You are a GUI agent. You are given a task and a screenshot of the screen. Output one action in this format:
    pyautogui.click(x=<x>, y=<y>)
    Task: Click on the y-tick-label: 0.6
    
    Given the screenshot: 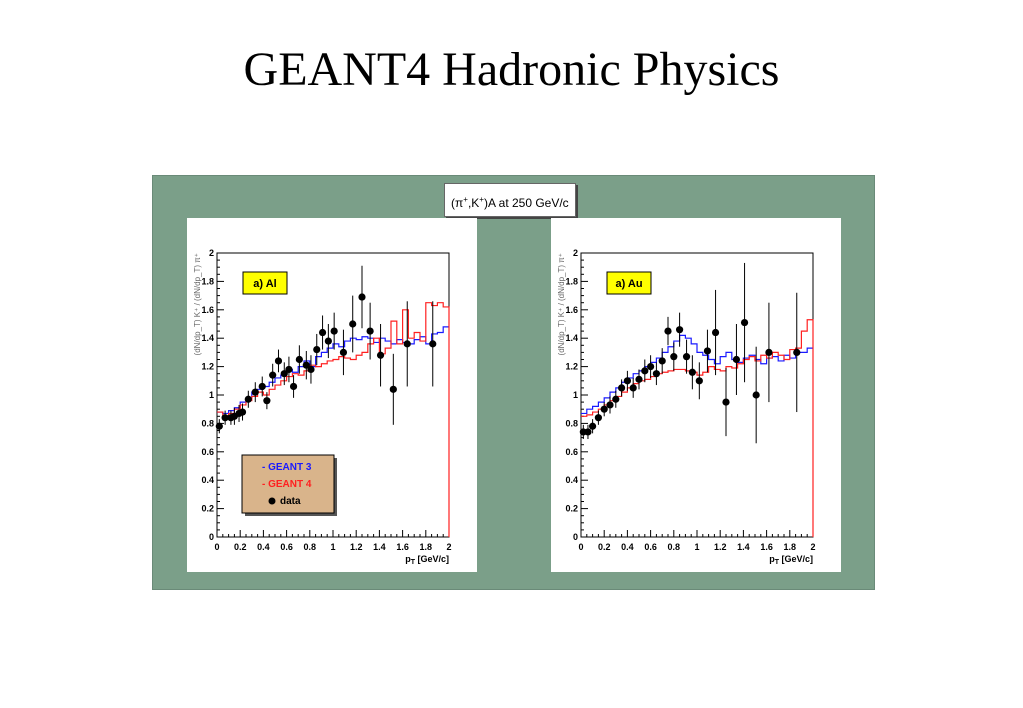 What is the action you would take?
    pyautogui.click(x=571, y=452)
    